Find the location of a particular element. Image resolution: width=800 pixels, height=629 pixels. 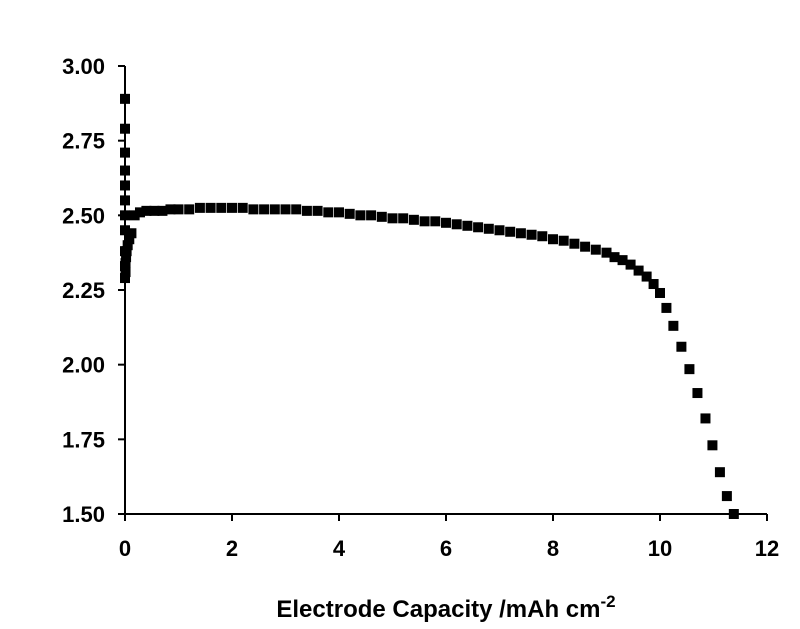

y-tick-label: 2.50 is located at coordinates (83, 215).